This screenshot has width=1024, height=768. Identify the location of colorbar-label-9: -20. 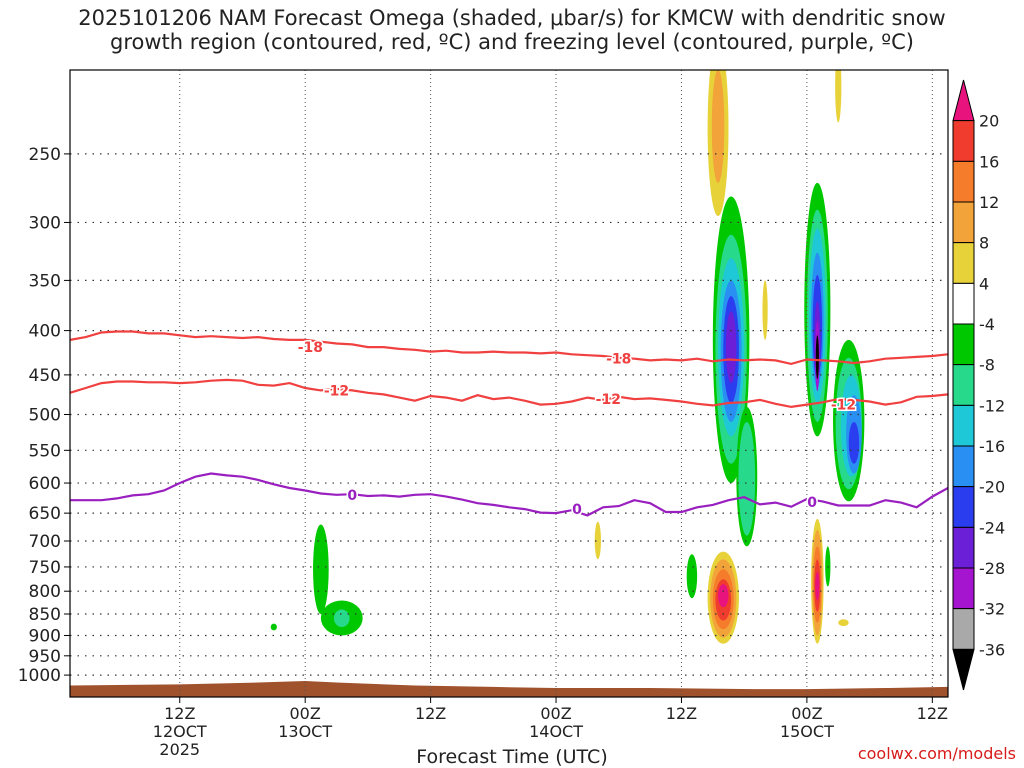
(992, 487).